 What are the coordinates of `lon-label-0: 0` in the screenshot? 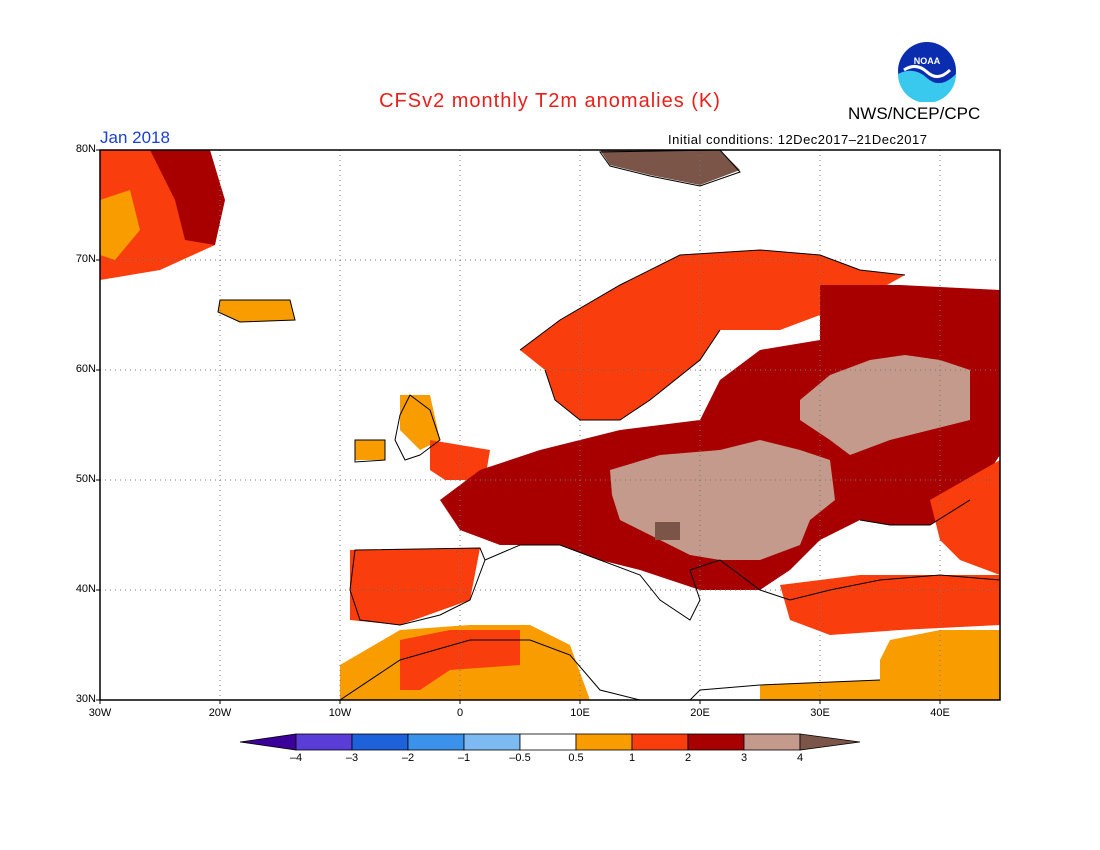 It's located at (460, 713).